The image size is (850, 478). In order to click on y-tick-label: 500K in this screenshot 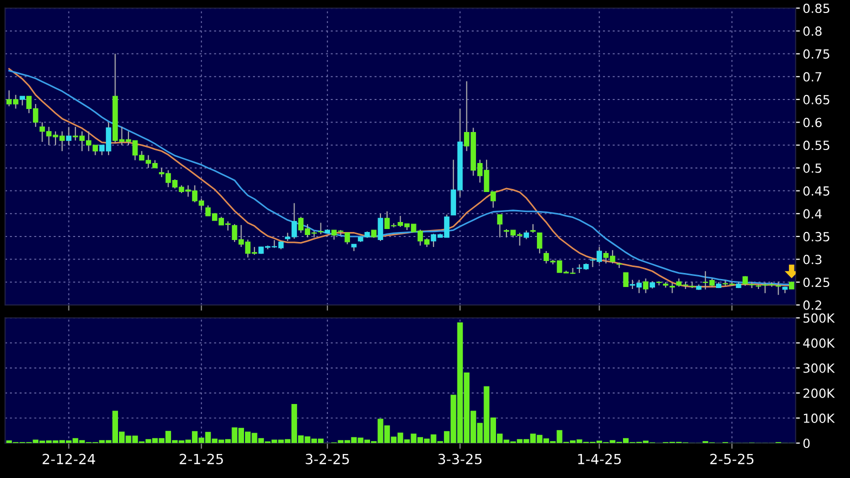, I will do `click(819, 318)`.